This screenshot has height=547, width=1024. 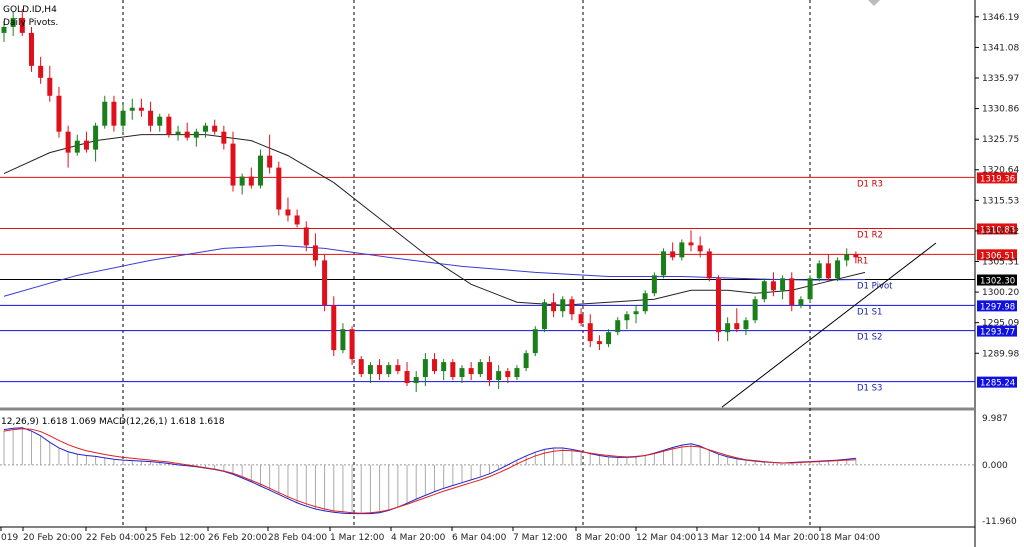 What do you see at coordinates (997, 307) in the screenshot?
I see `level-price-value: 1297.98` at bounding box center [997, 307].